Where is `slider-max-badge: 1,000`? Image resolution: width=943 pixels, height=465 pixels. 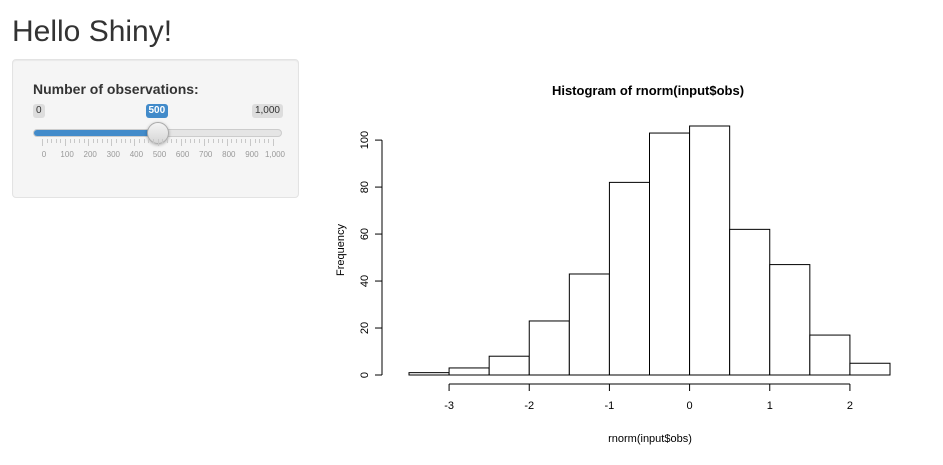
slider-max-badge: 1,000 is located at coordinates (267, 111).